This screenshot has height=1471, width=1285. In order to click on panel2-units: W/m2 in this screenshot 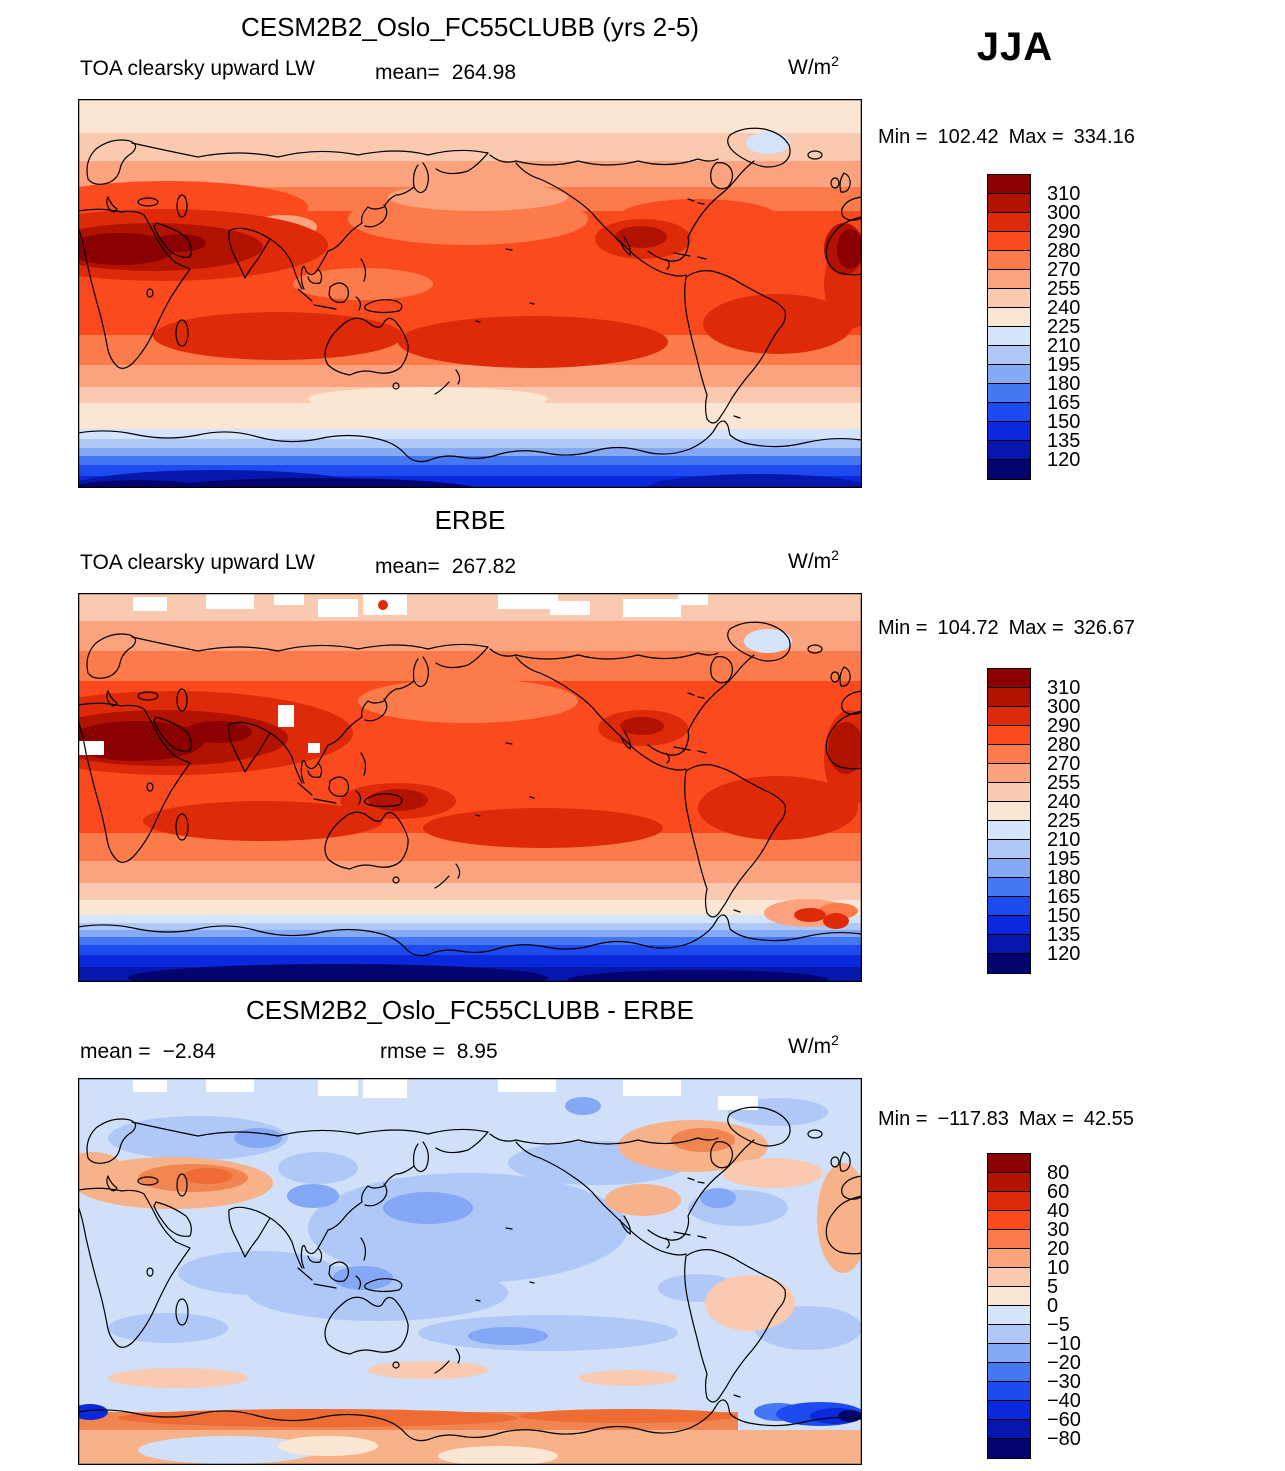, I will do `click(813, 560)`.